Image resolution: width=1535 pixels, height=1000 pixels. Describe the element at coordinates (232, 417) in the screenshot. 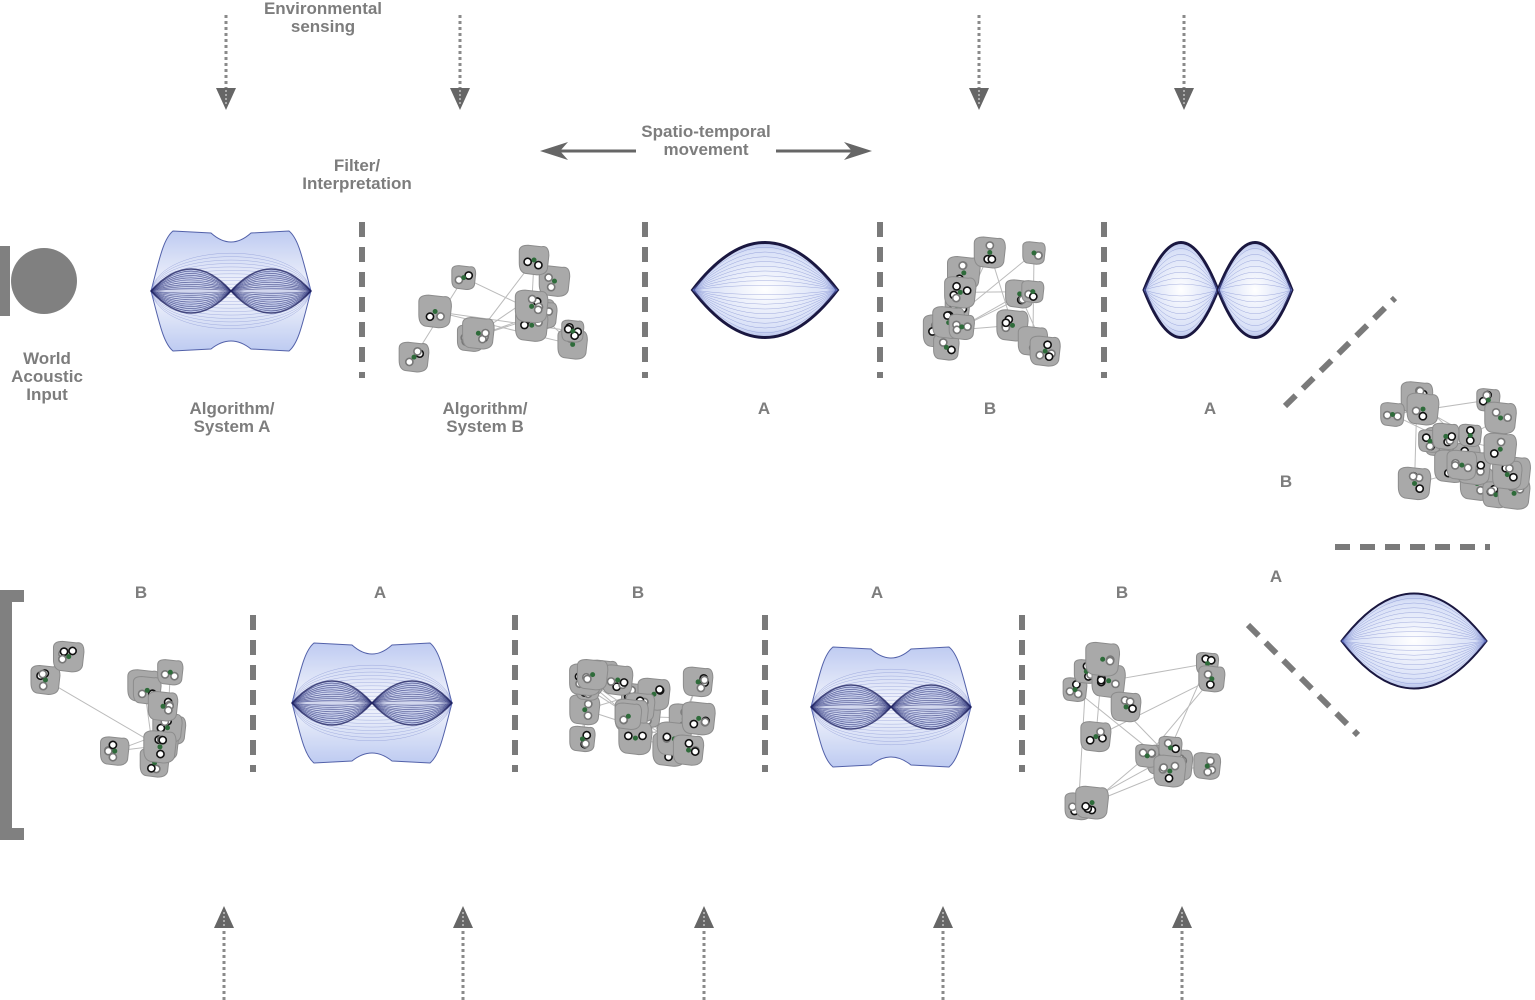

I see `label-system-a: Algorithm/System A` at that location.